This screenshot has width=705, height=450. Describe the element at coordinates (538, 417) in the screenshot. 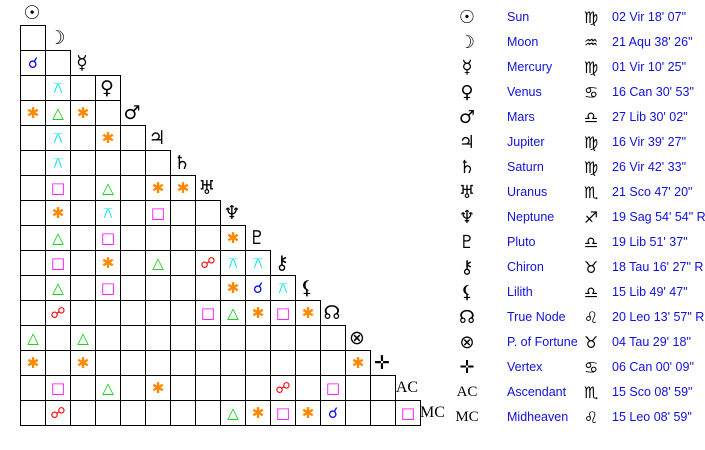

I see `body-name: Midheaven` at that location.